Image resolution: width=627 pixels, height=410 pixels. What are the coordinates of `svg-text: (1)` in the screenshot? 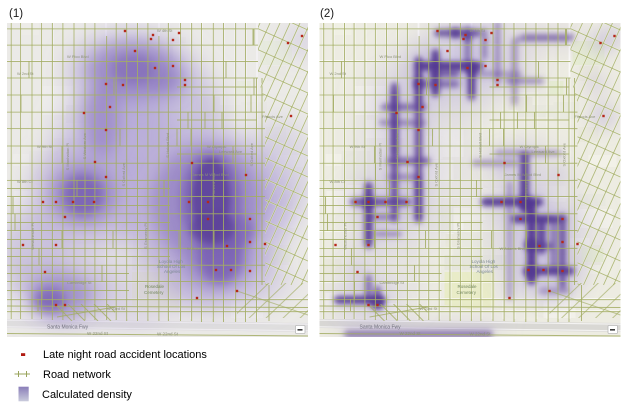 It's located at (16, 14).